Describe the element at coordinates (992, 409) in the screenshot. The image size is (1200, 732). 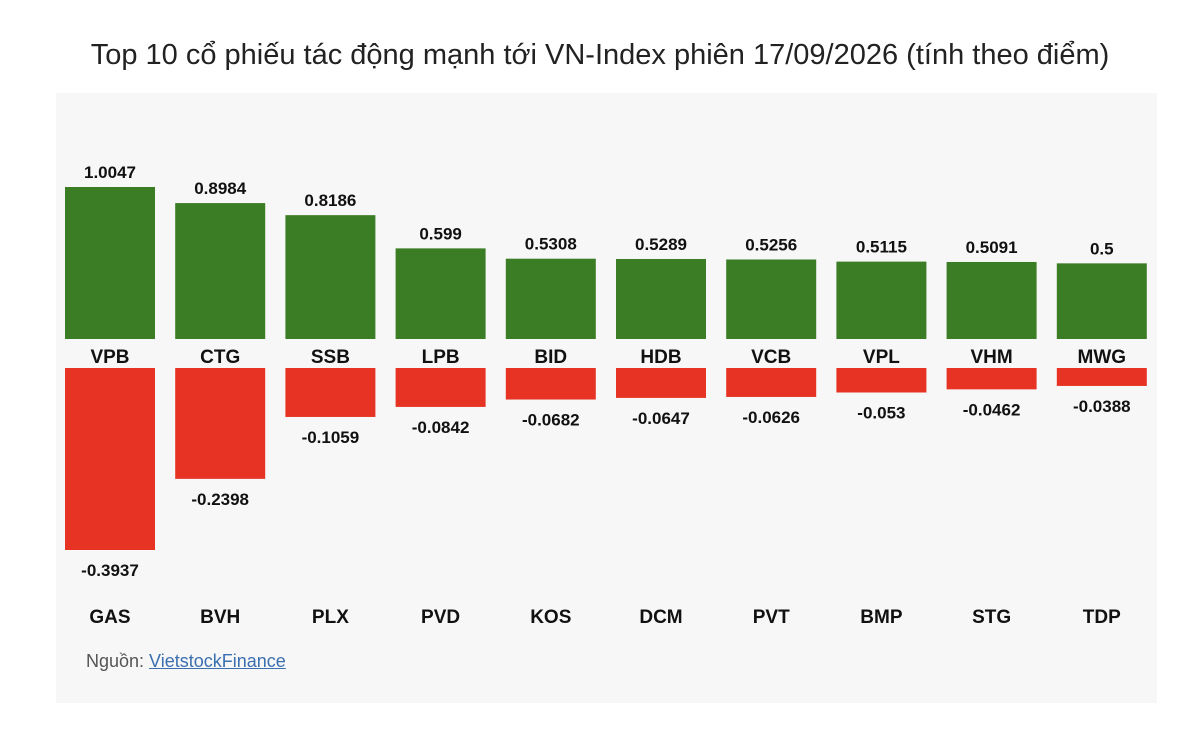
I see `negative-value-label: -0.0462` at that location.